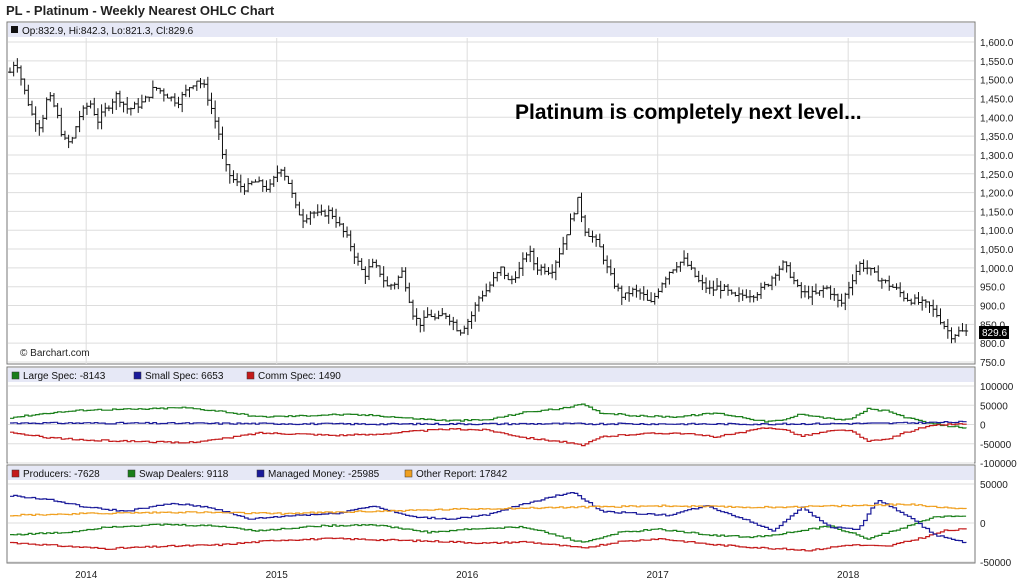 This screenshot has width=1024, height=583. I want to click on xtick-label: 2016, so click(467, 575).